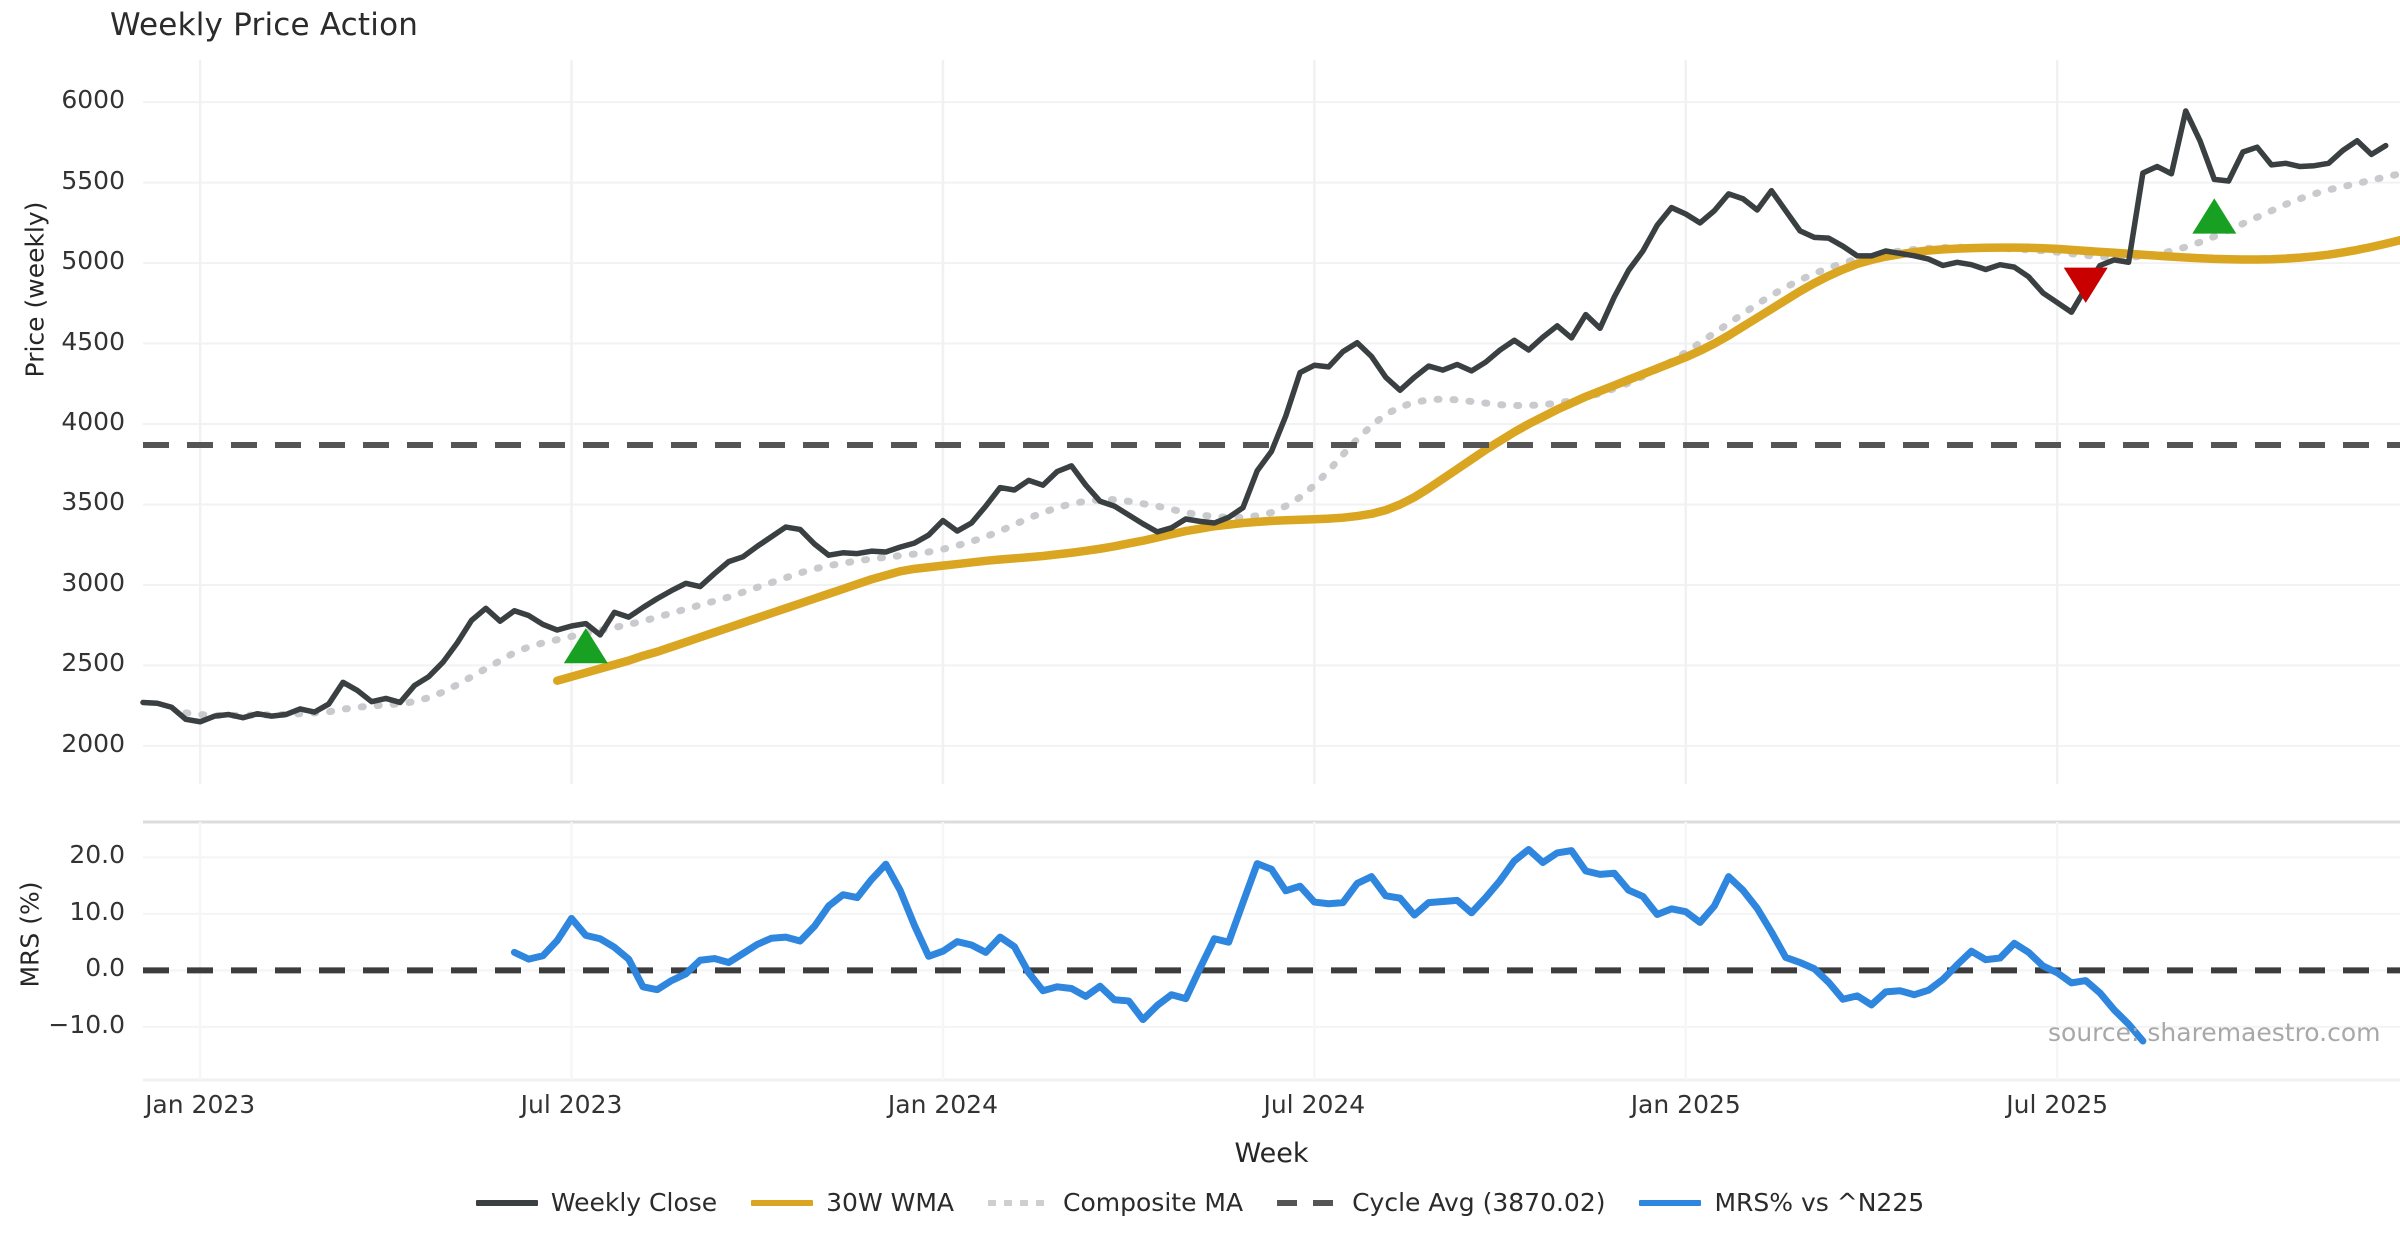 This screenshot has width=2400, height=1260. Describe the element at coordinates (264, 25) in the screenshot. I see `page-title: Weekly Price Action` at that location.